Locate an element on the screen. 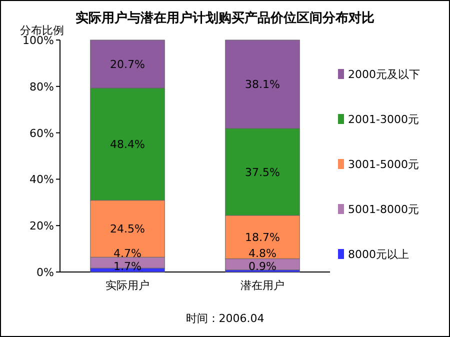  y-tick-label: 60% is located at coordinates (42, 133).